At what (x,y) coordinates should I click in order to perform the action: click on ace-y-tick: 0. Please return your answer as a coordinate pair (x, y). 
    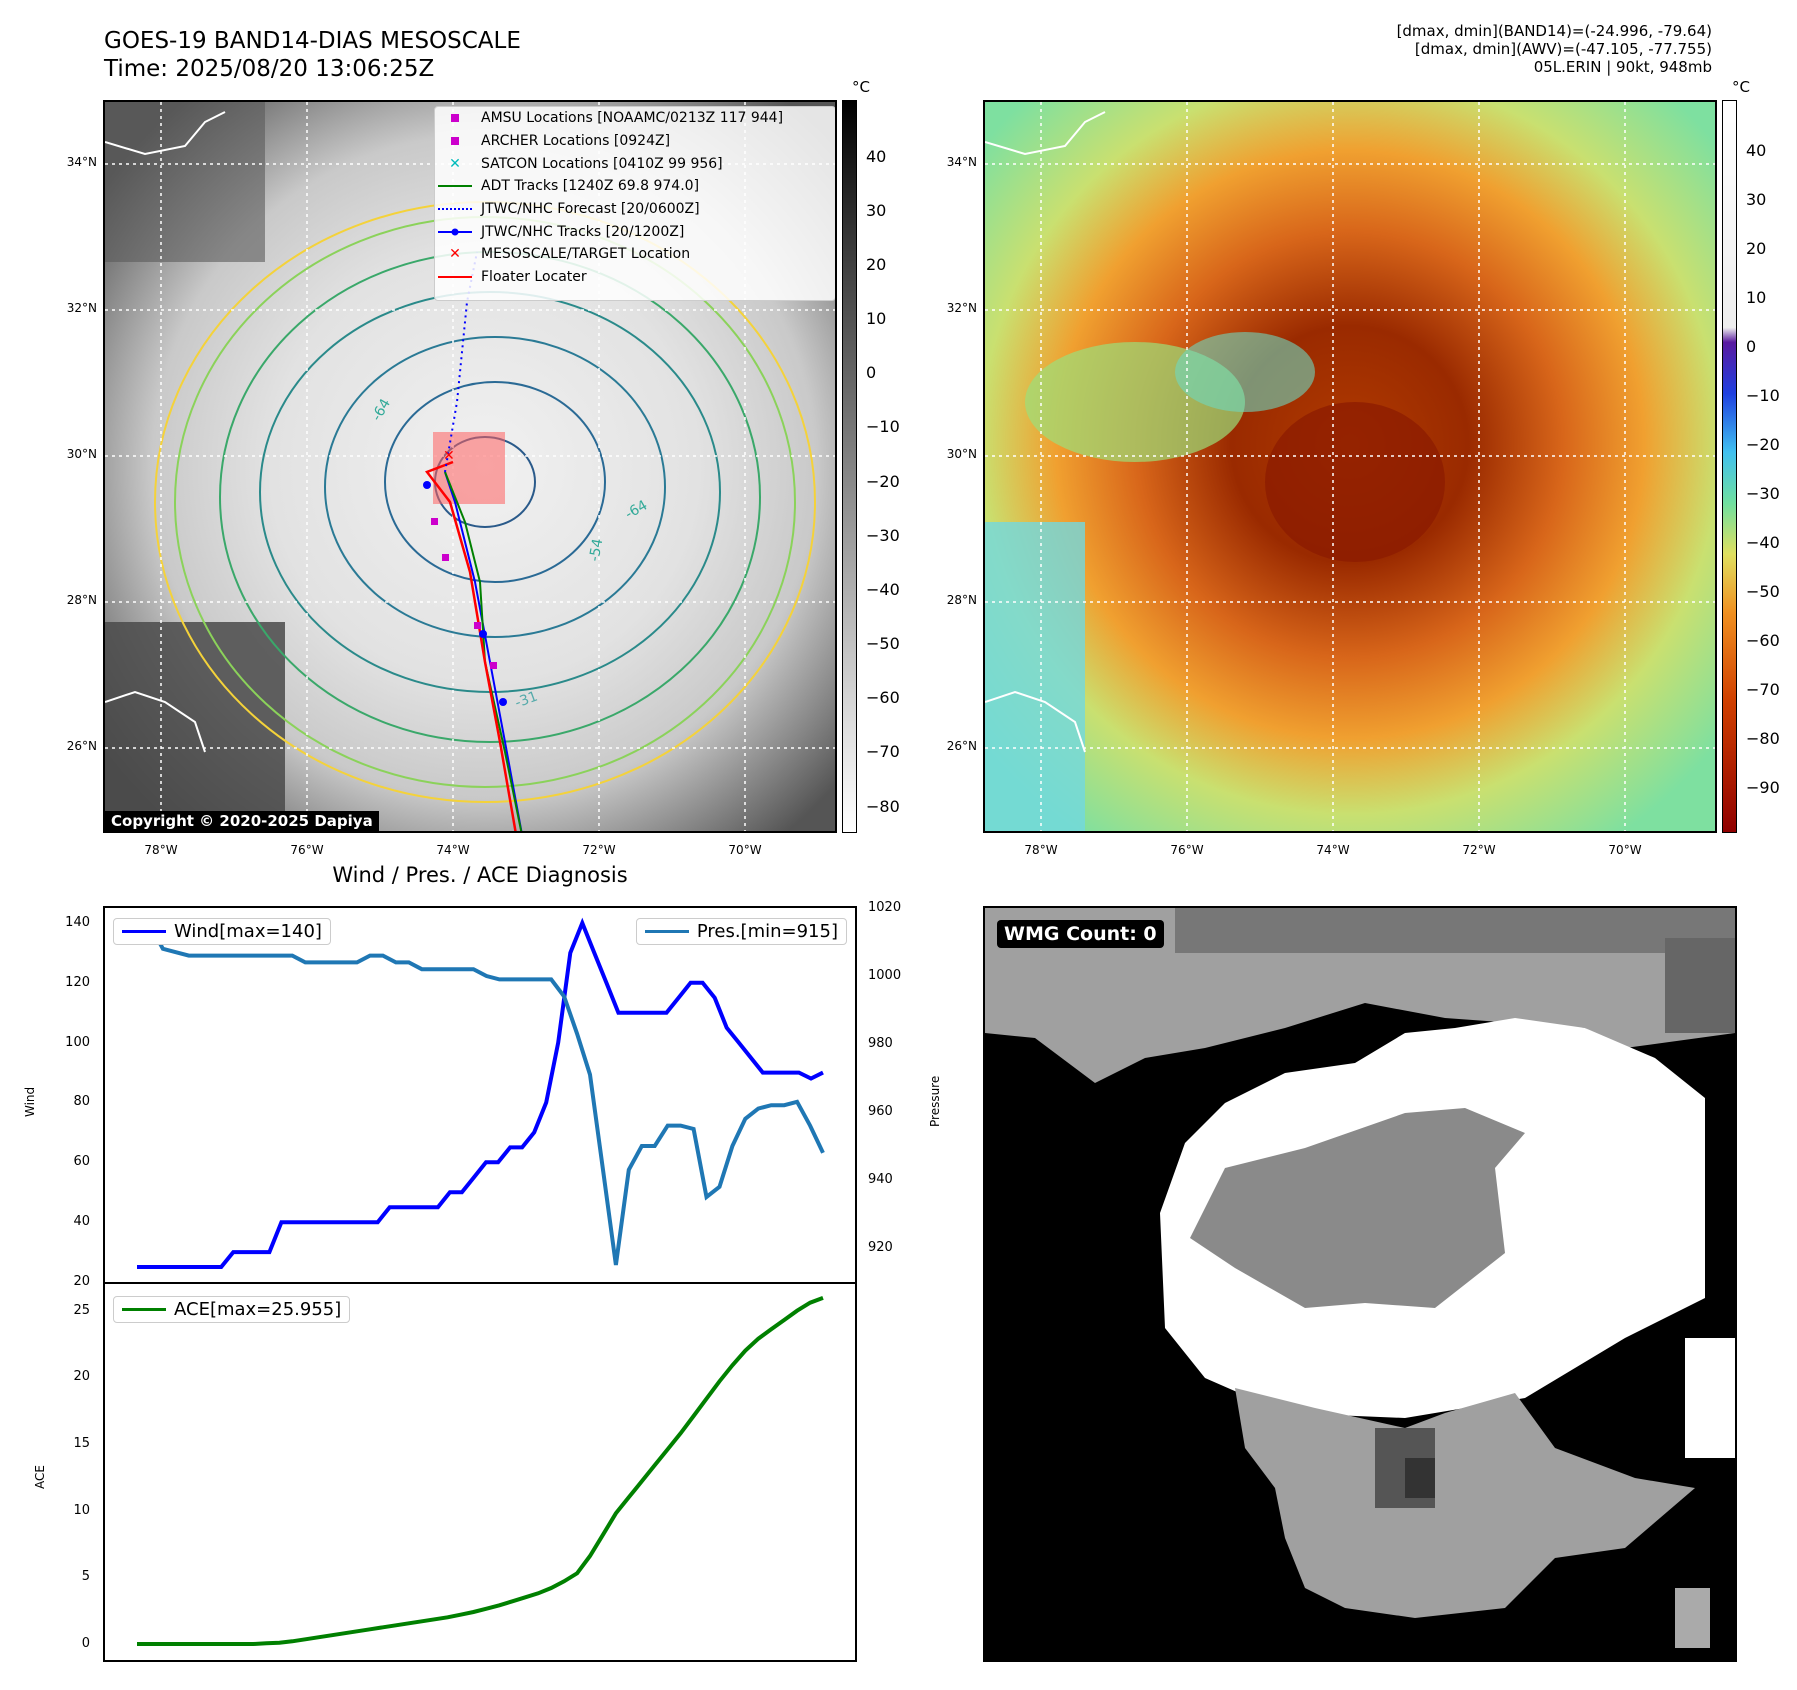
    Looking at the image, I should click on (85, 1643).